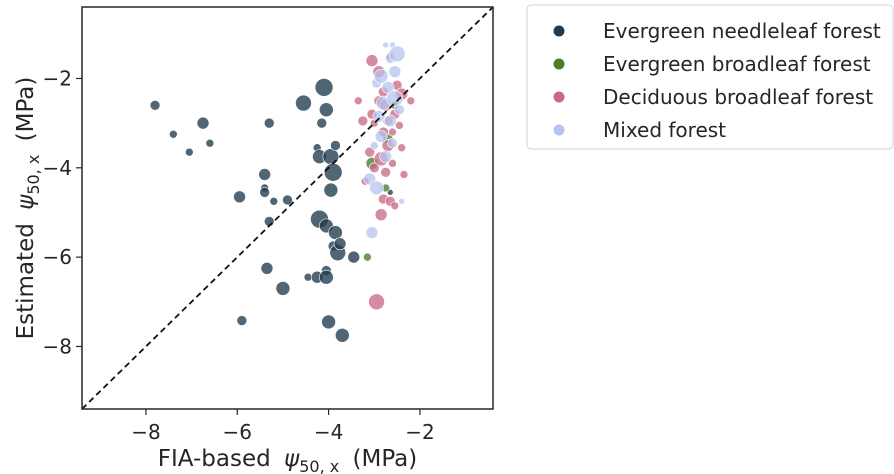 The width and height of the screenshot is (894, 474). I want to click on legend-item: Deciduous broadleaf forest, so click(713, 97).